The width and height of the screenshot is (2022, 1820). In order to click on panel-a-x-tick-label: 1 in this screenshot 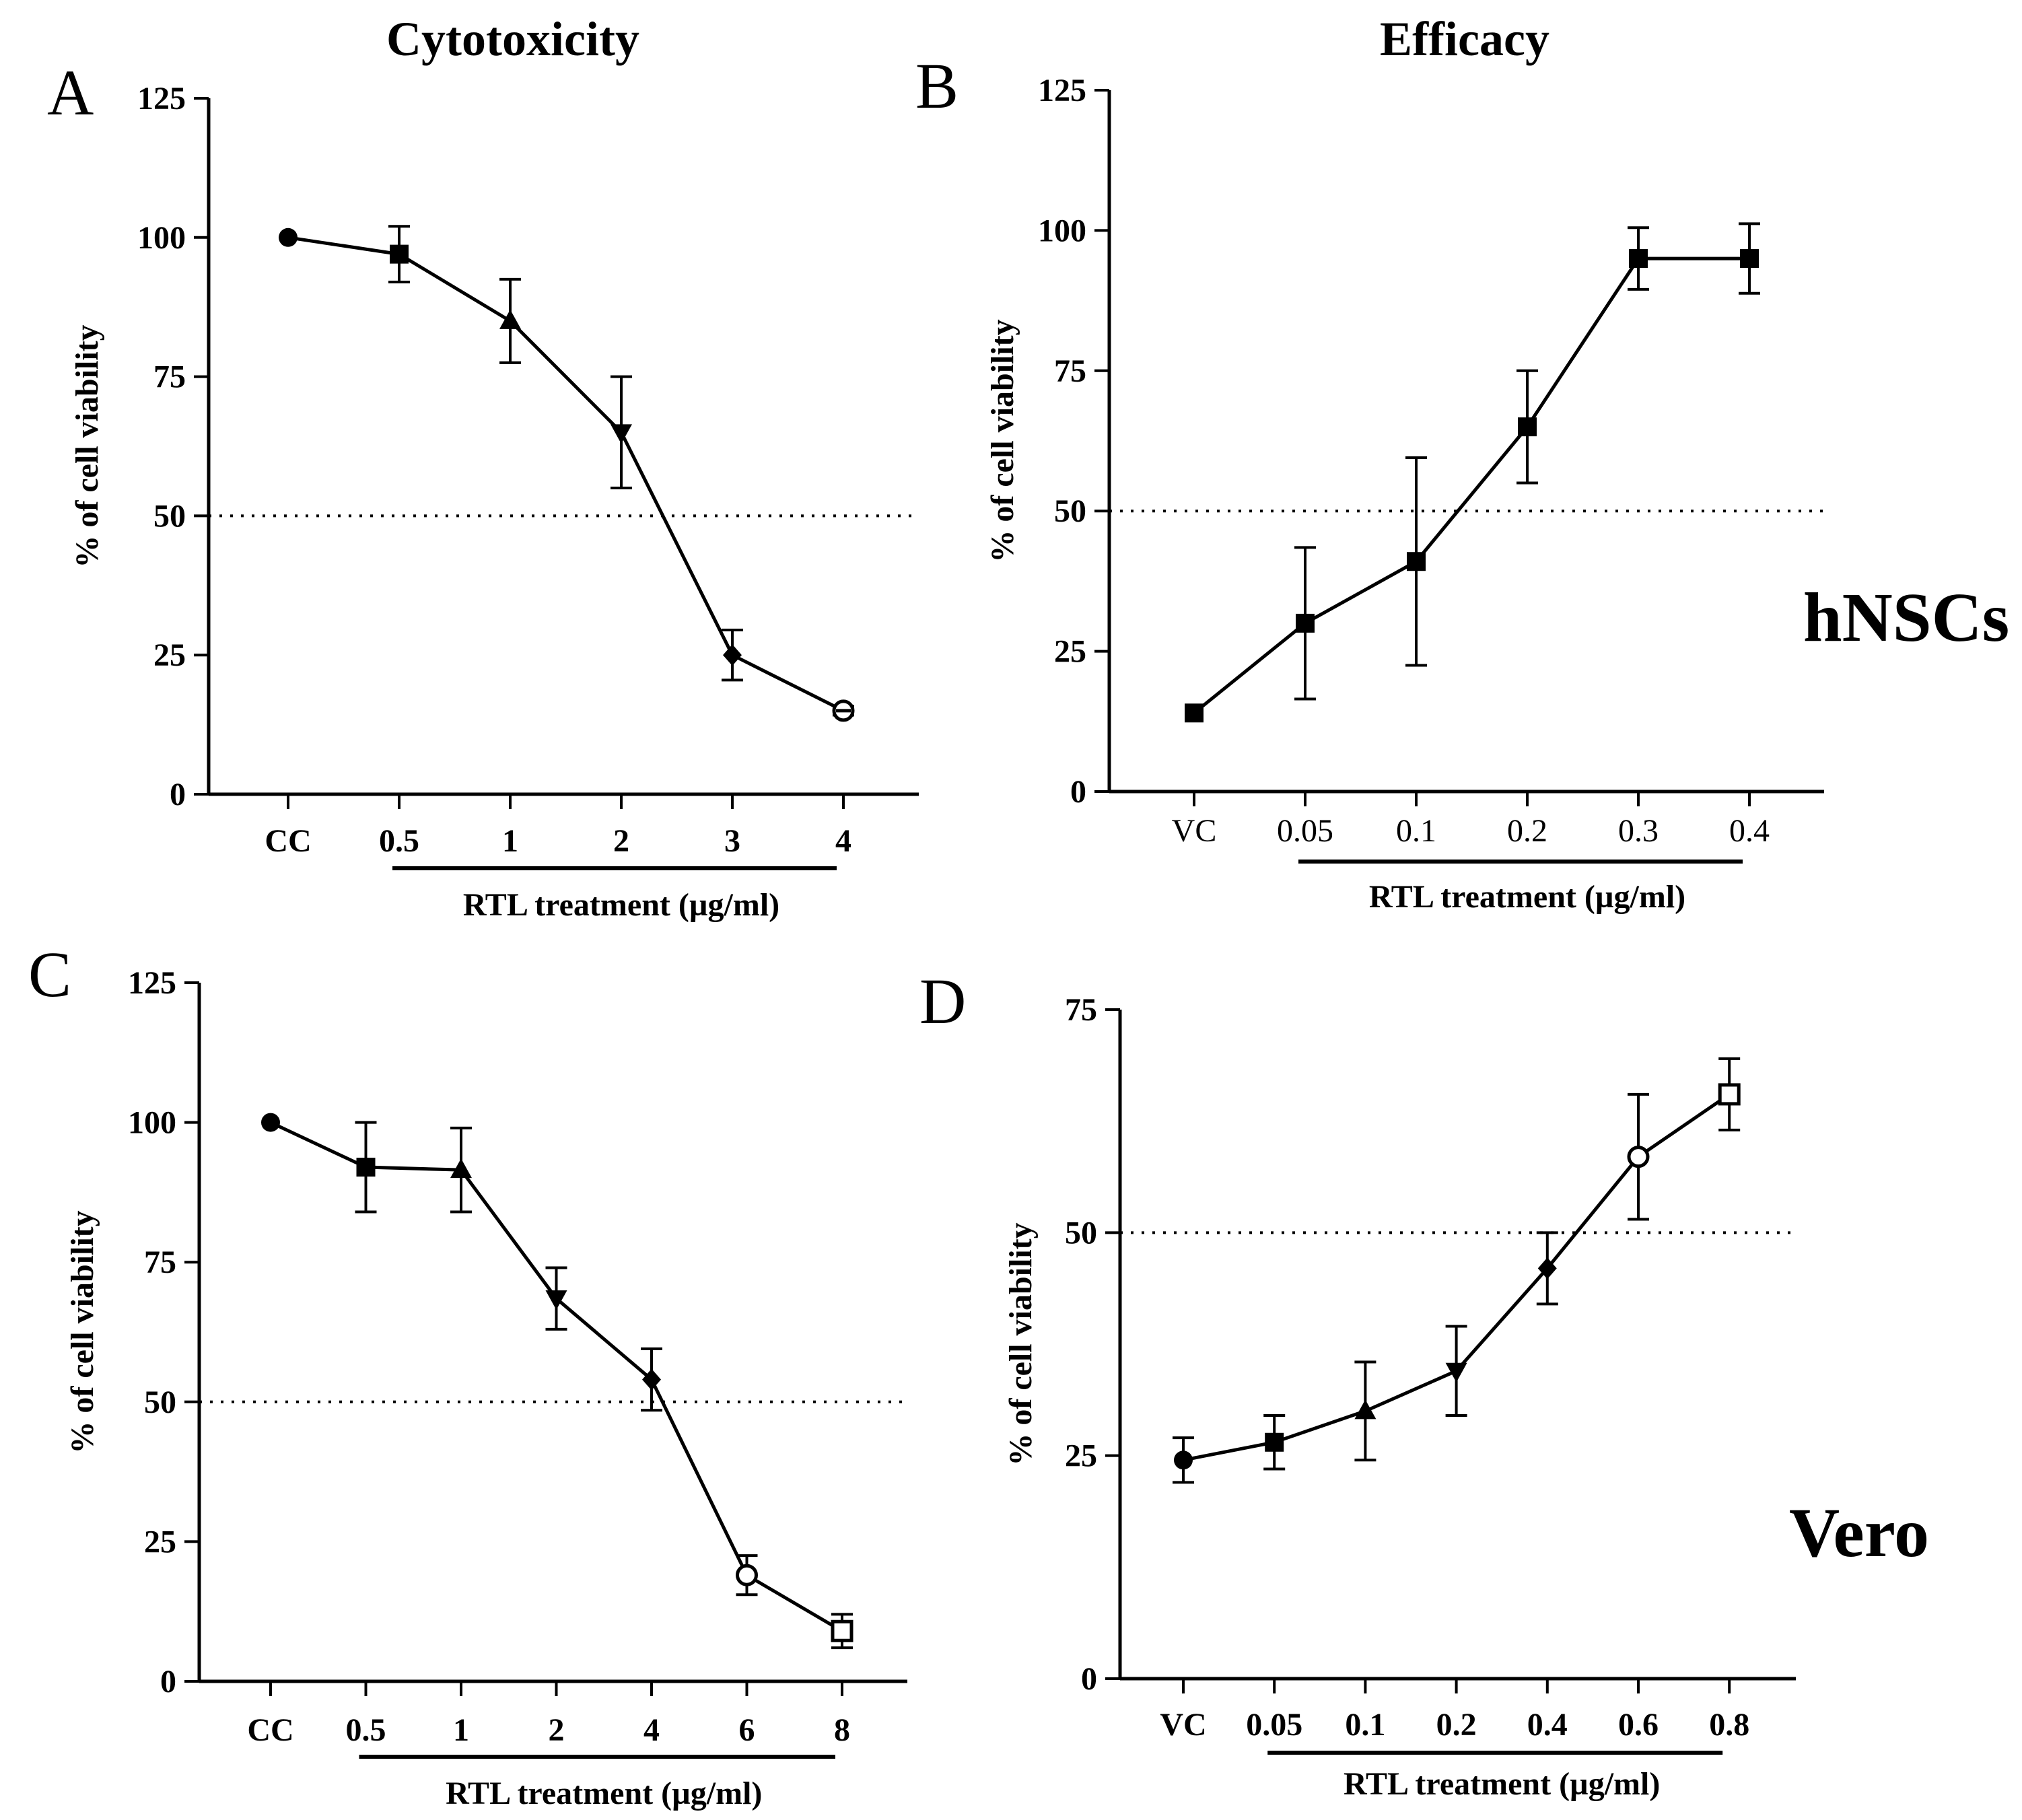, I will do `click(510, 841)`.